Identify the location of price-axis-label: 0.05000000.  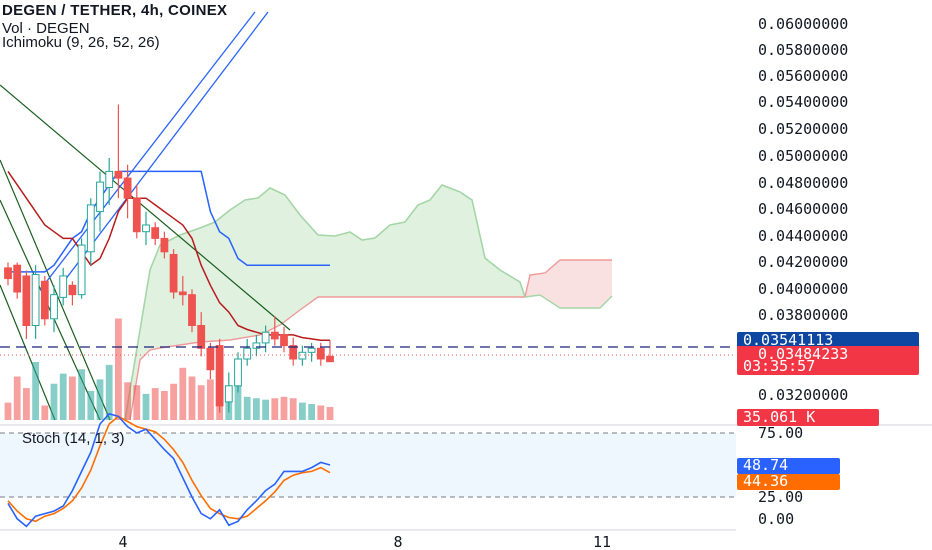
(803, 156).